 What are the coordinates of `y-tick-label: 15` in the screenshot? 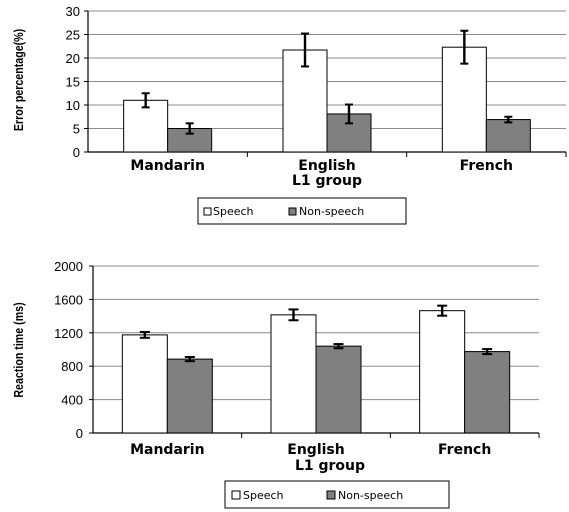 It's located at (73, 82).